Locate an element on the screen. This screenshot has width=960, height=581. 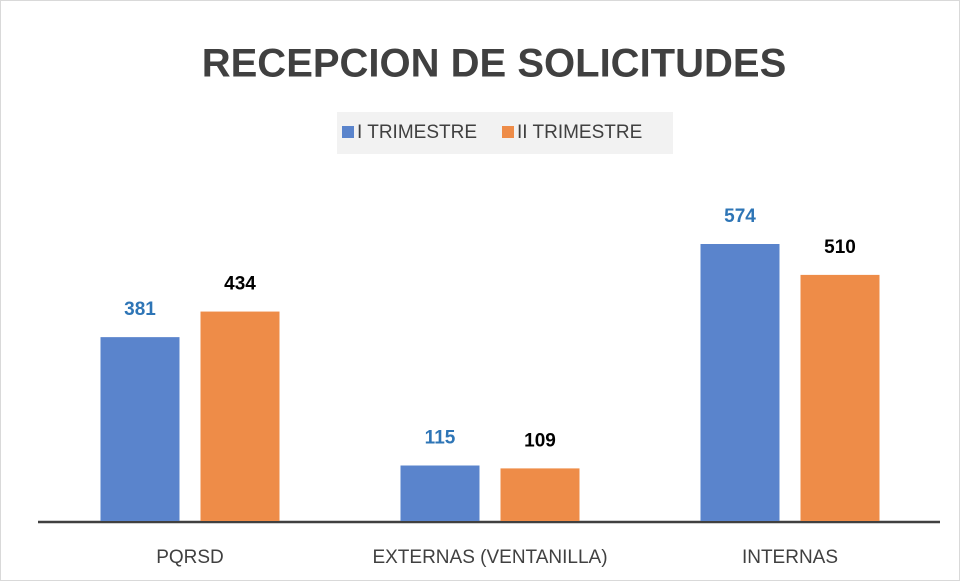
chart-title: RECEPCION DE SOLICITUDES is located at coordinates (494, 64).